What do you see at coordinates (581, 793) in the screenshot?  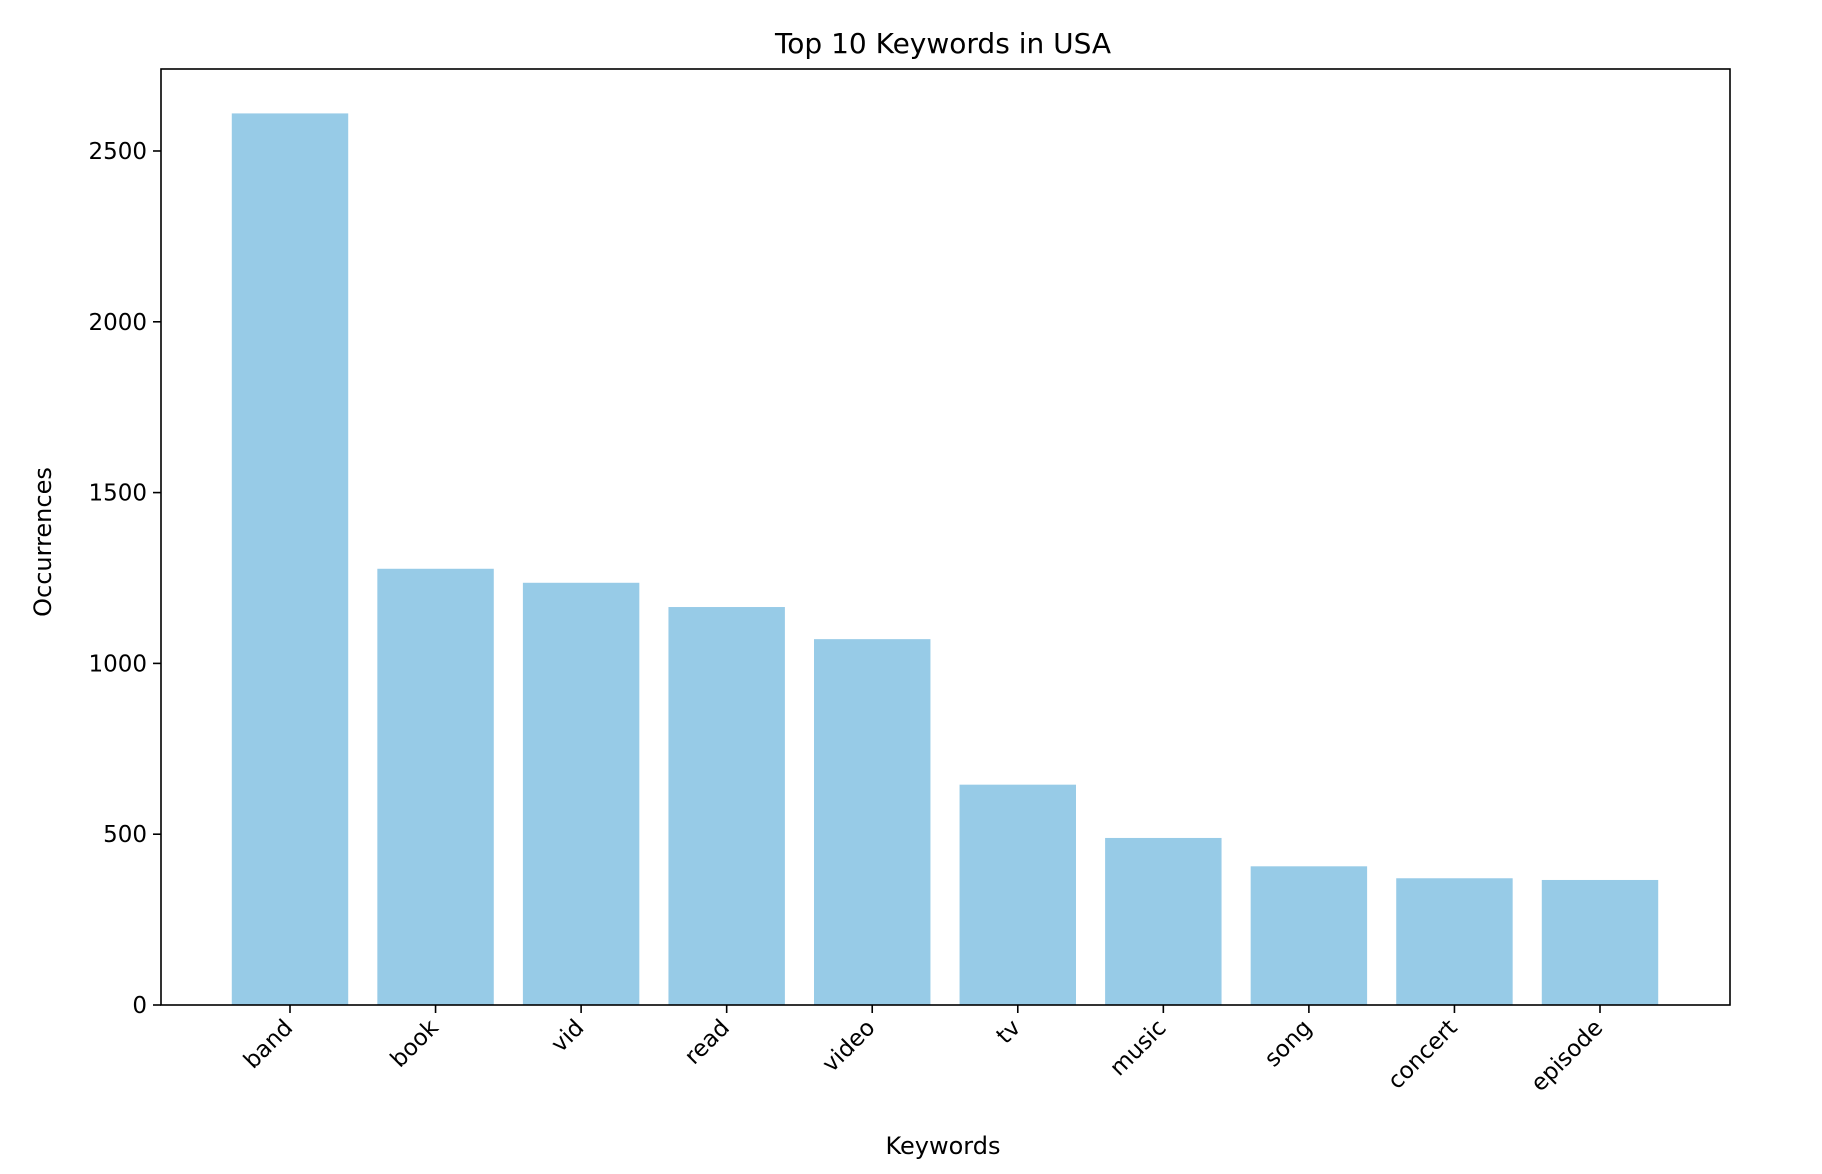 I see `bar-vid` at bounding box center [581, 793].